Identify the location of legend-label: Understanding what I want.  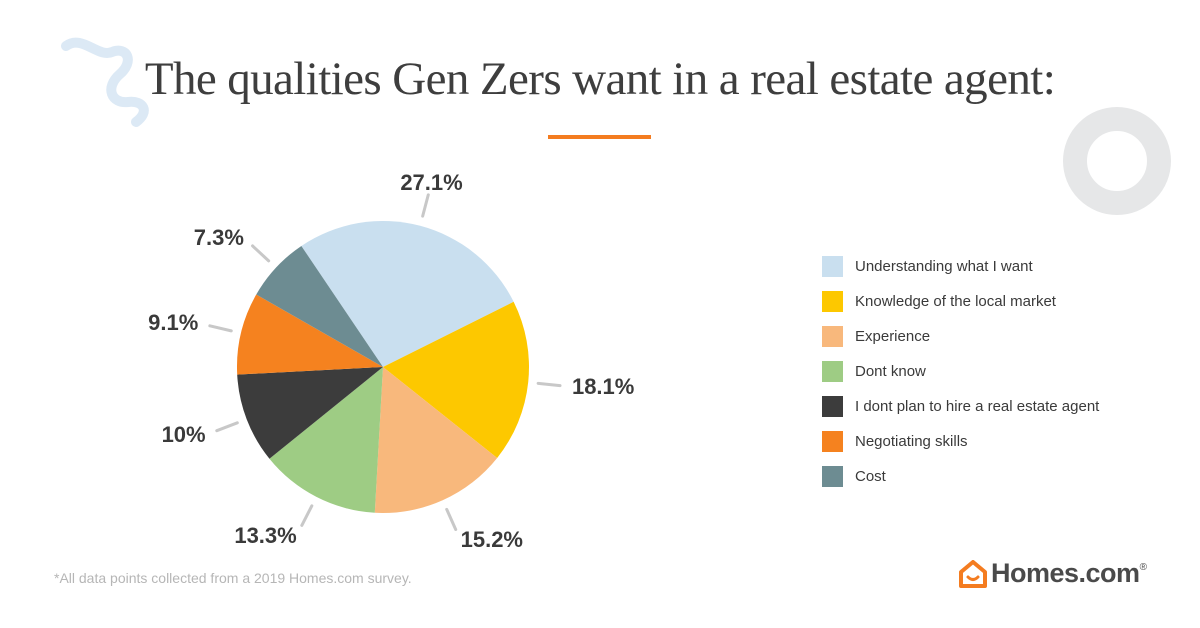
(944, 266).